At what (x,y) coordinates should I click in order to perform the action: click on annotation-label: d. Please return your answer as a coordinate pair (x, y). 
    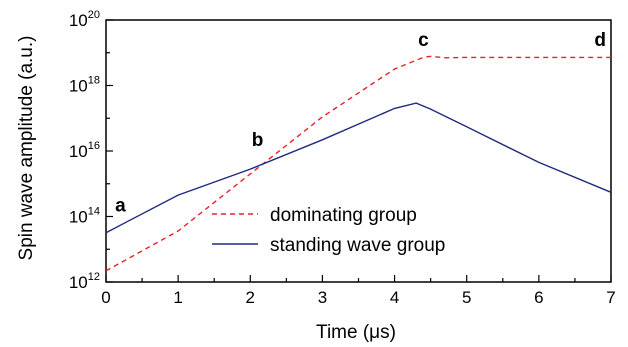
    Looking at the image, I should click on (600, 40).